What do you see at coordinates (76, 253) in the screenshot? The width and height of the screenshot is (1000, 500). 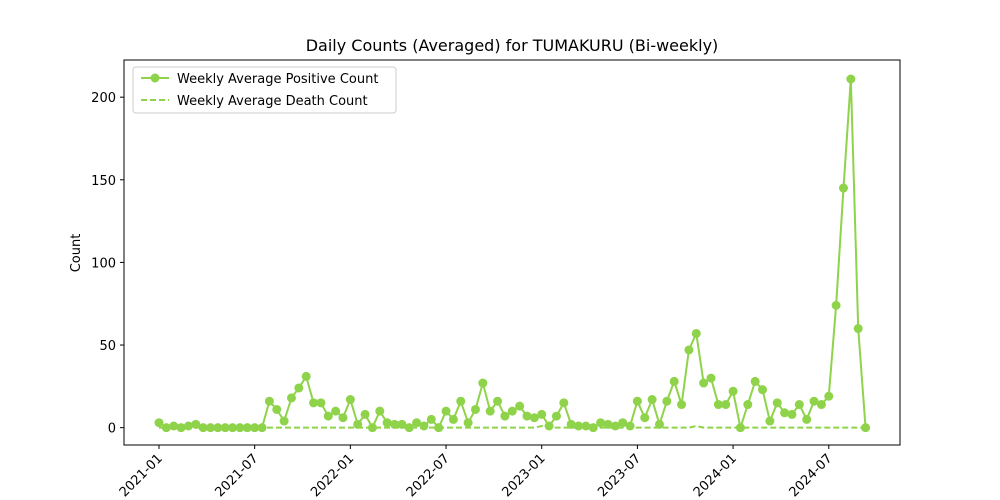 I see `y-axis-label: Count` at bounding box center [76, 253].